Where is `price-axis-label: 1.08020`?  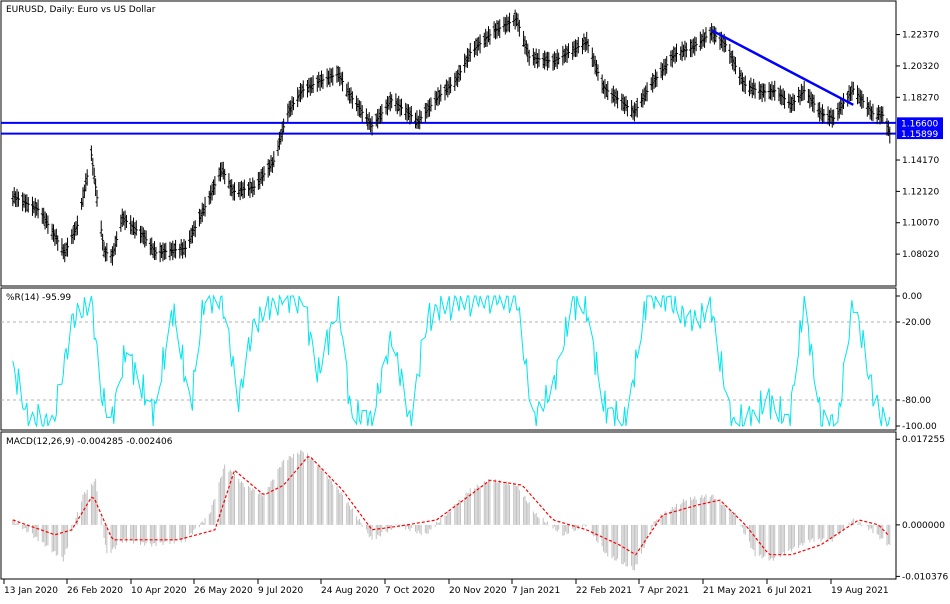 price-axis-label: 1.08020 is located at coordinates (920, 255).